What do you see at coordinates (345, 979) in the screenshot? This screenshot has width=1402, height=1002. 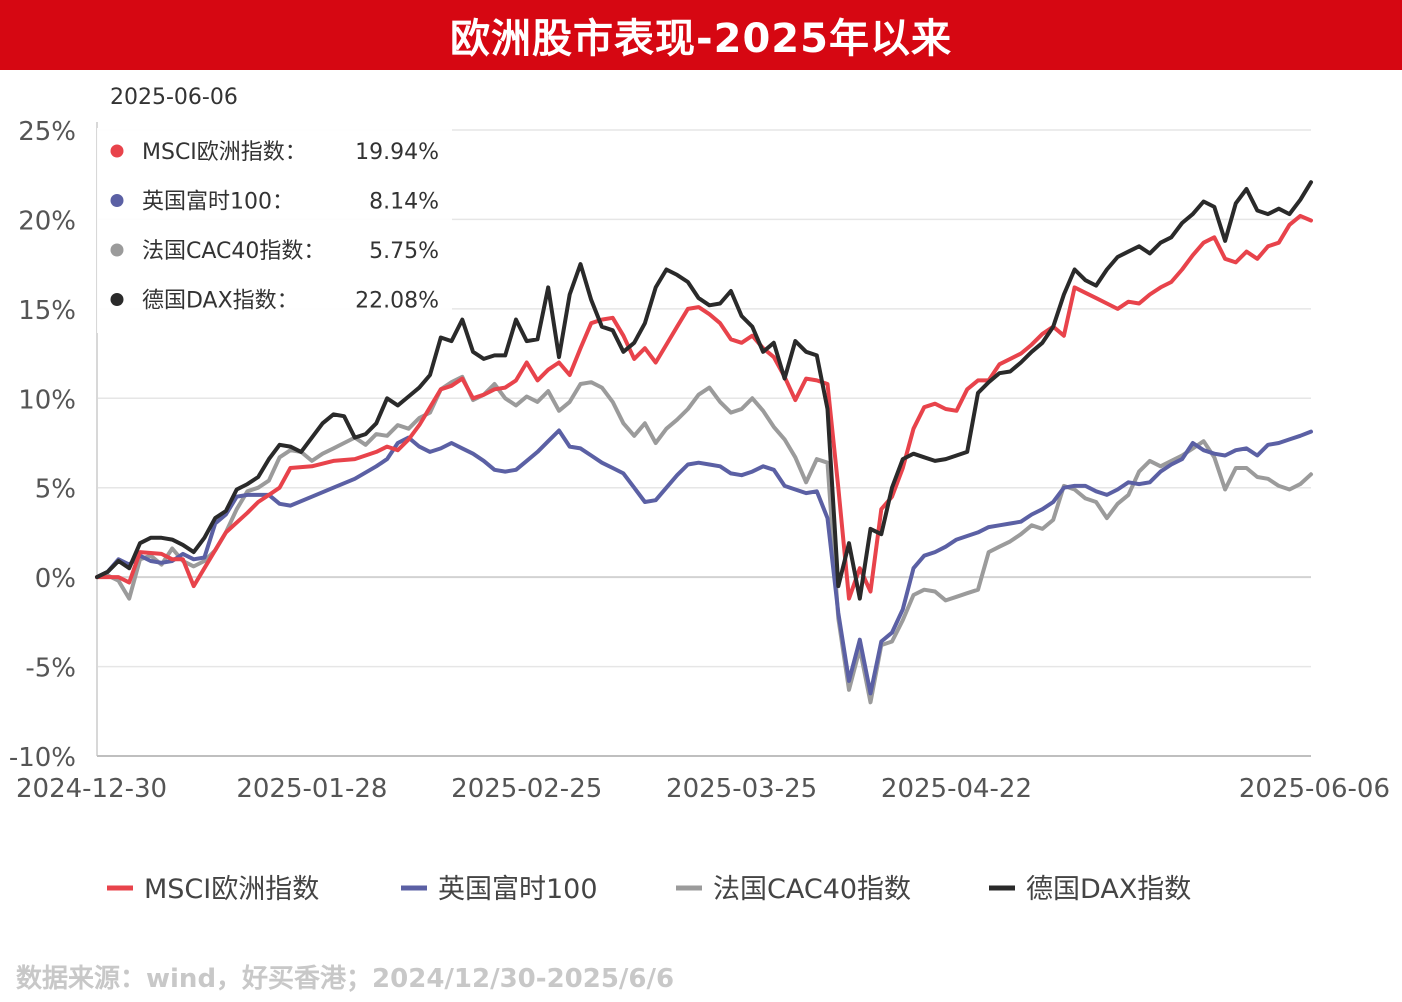 I see `source-note: 数据来源：wind，好买香港；2024/12/30-2025/6/6` at bounding box center [345, 979].